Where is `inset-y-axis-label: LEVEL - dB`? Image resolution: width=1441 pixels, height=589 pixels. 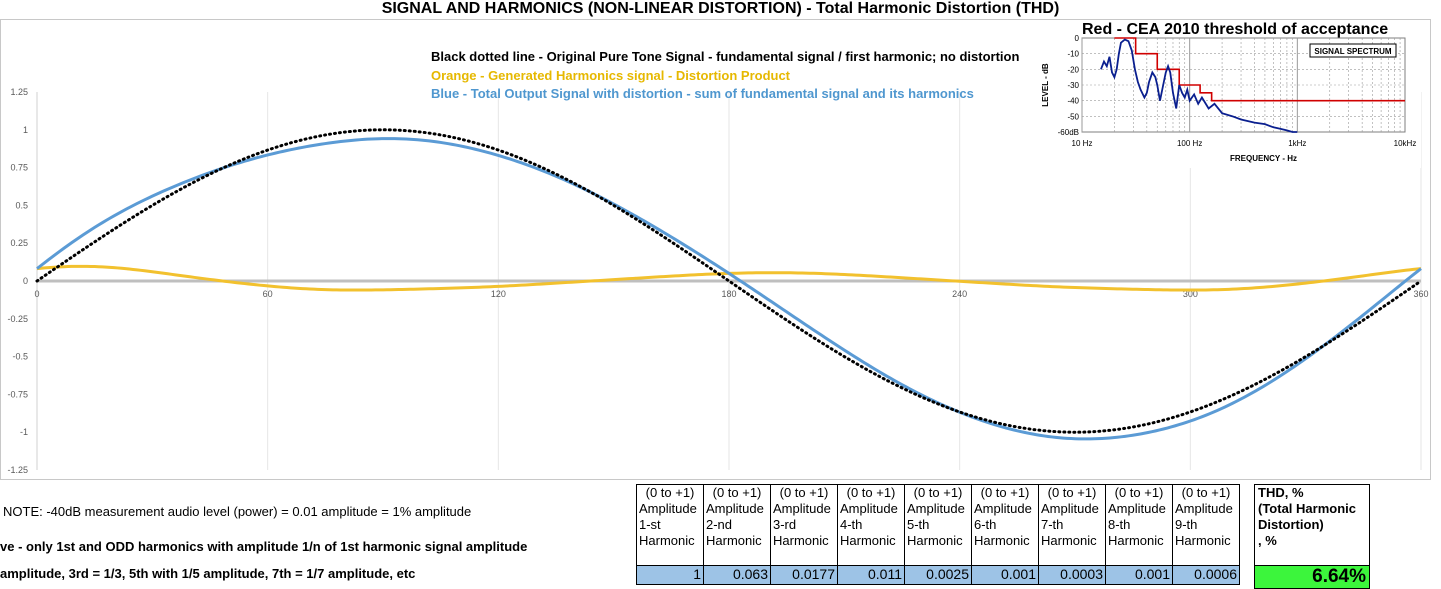
inset-y-axis-label: LEVEL - dB is located at coordinates (1045, 85).